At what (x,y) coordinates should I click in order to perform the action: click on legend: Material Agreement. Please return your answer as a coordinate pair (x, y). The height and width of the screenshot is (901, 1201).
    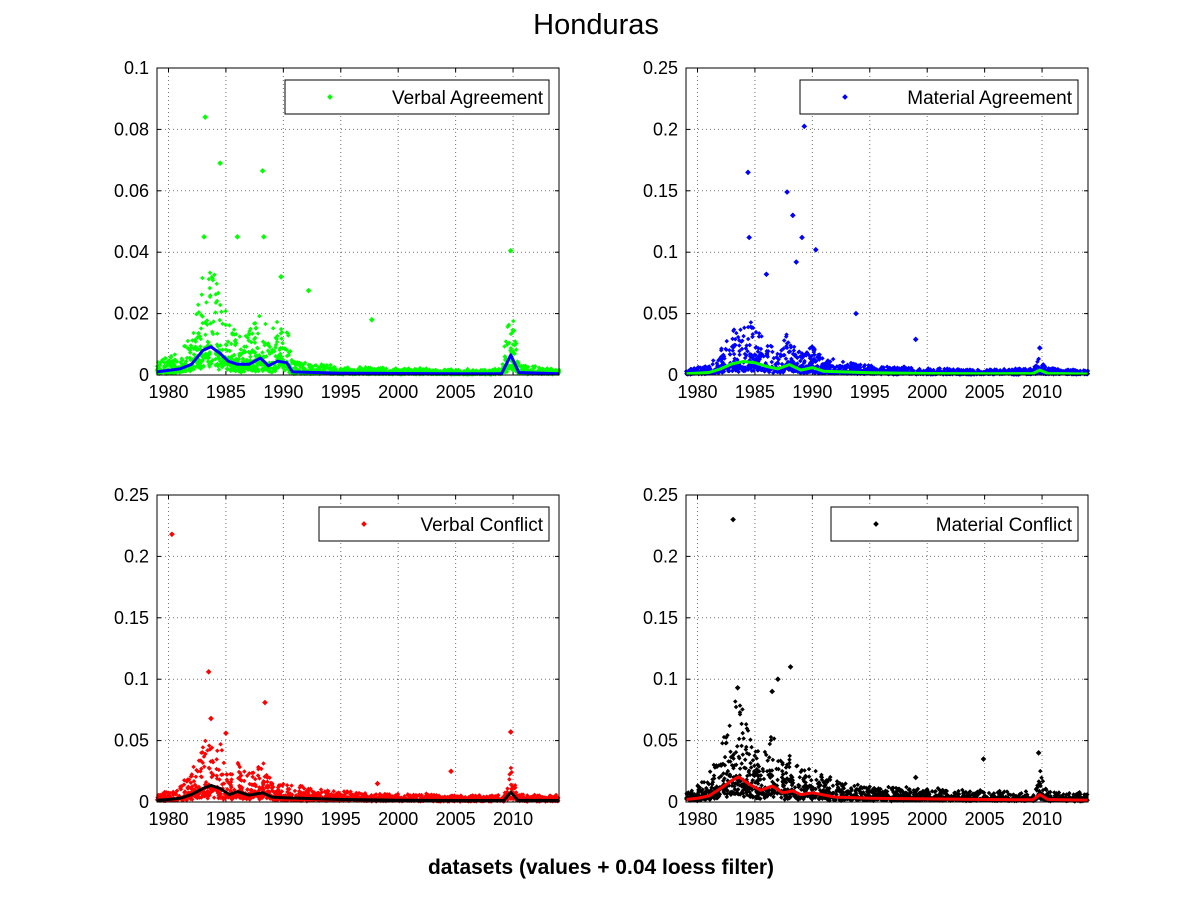
    Looking at the image, I should click on (939, 97).